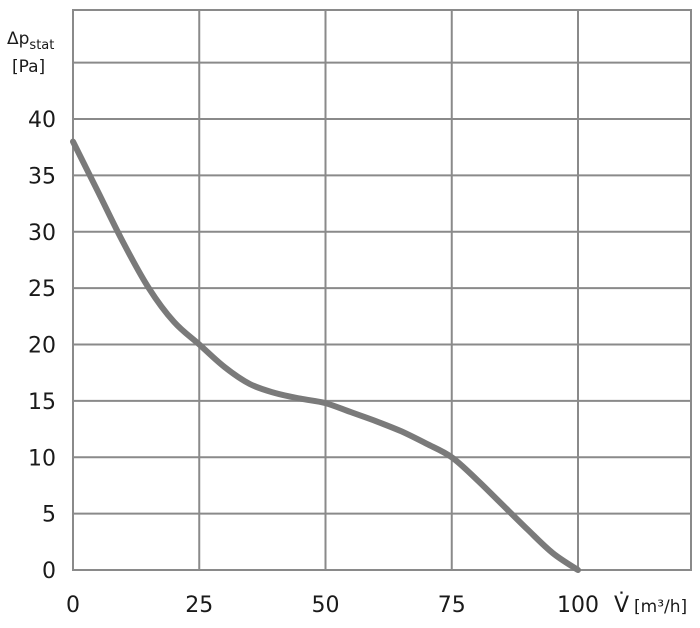  What do you see at coordinates (42, 289) in the screenshot?
I see `y-tick-label: 25` at bounding box center [42, 289].